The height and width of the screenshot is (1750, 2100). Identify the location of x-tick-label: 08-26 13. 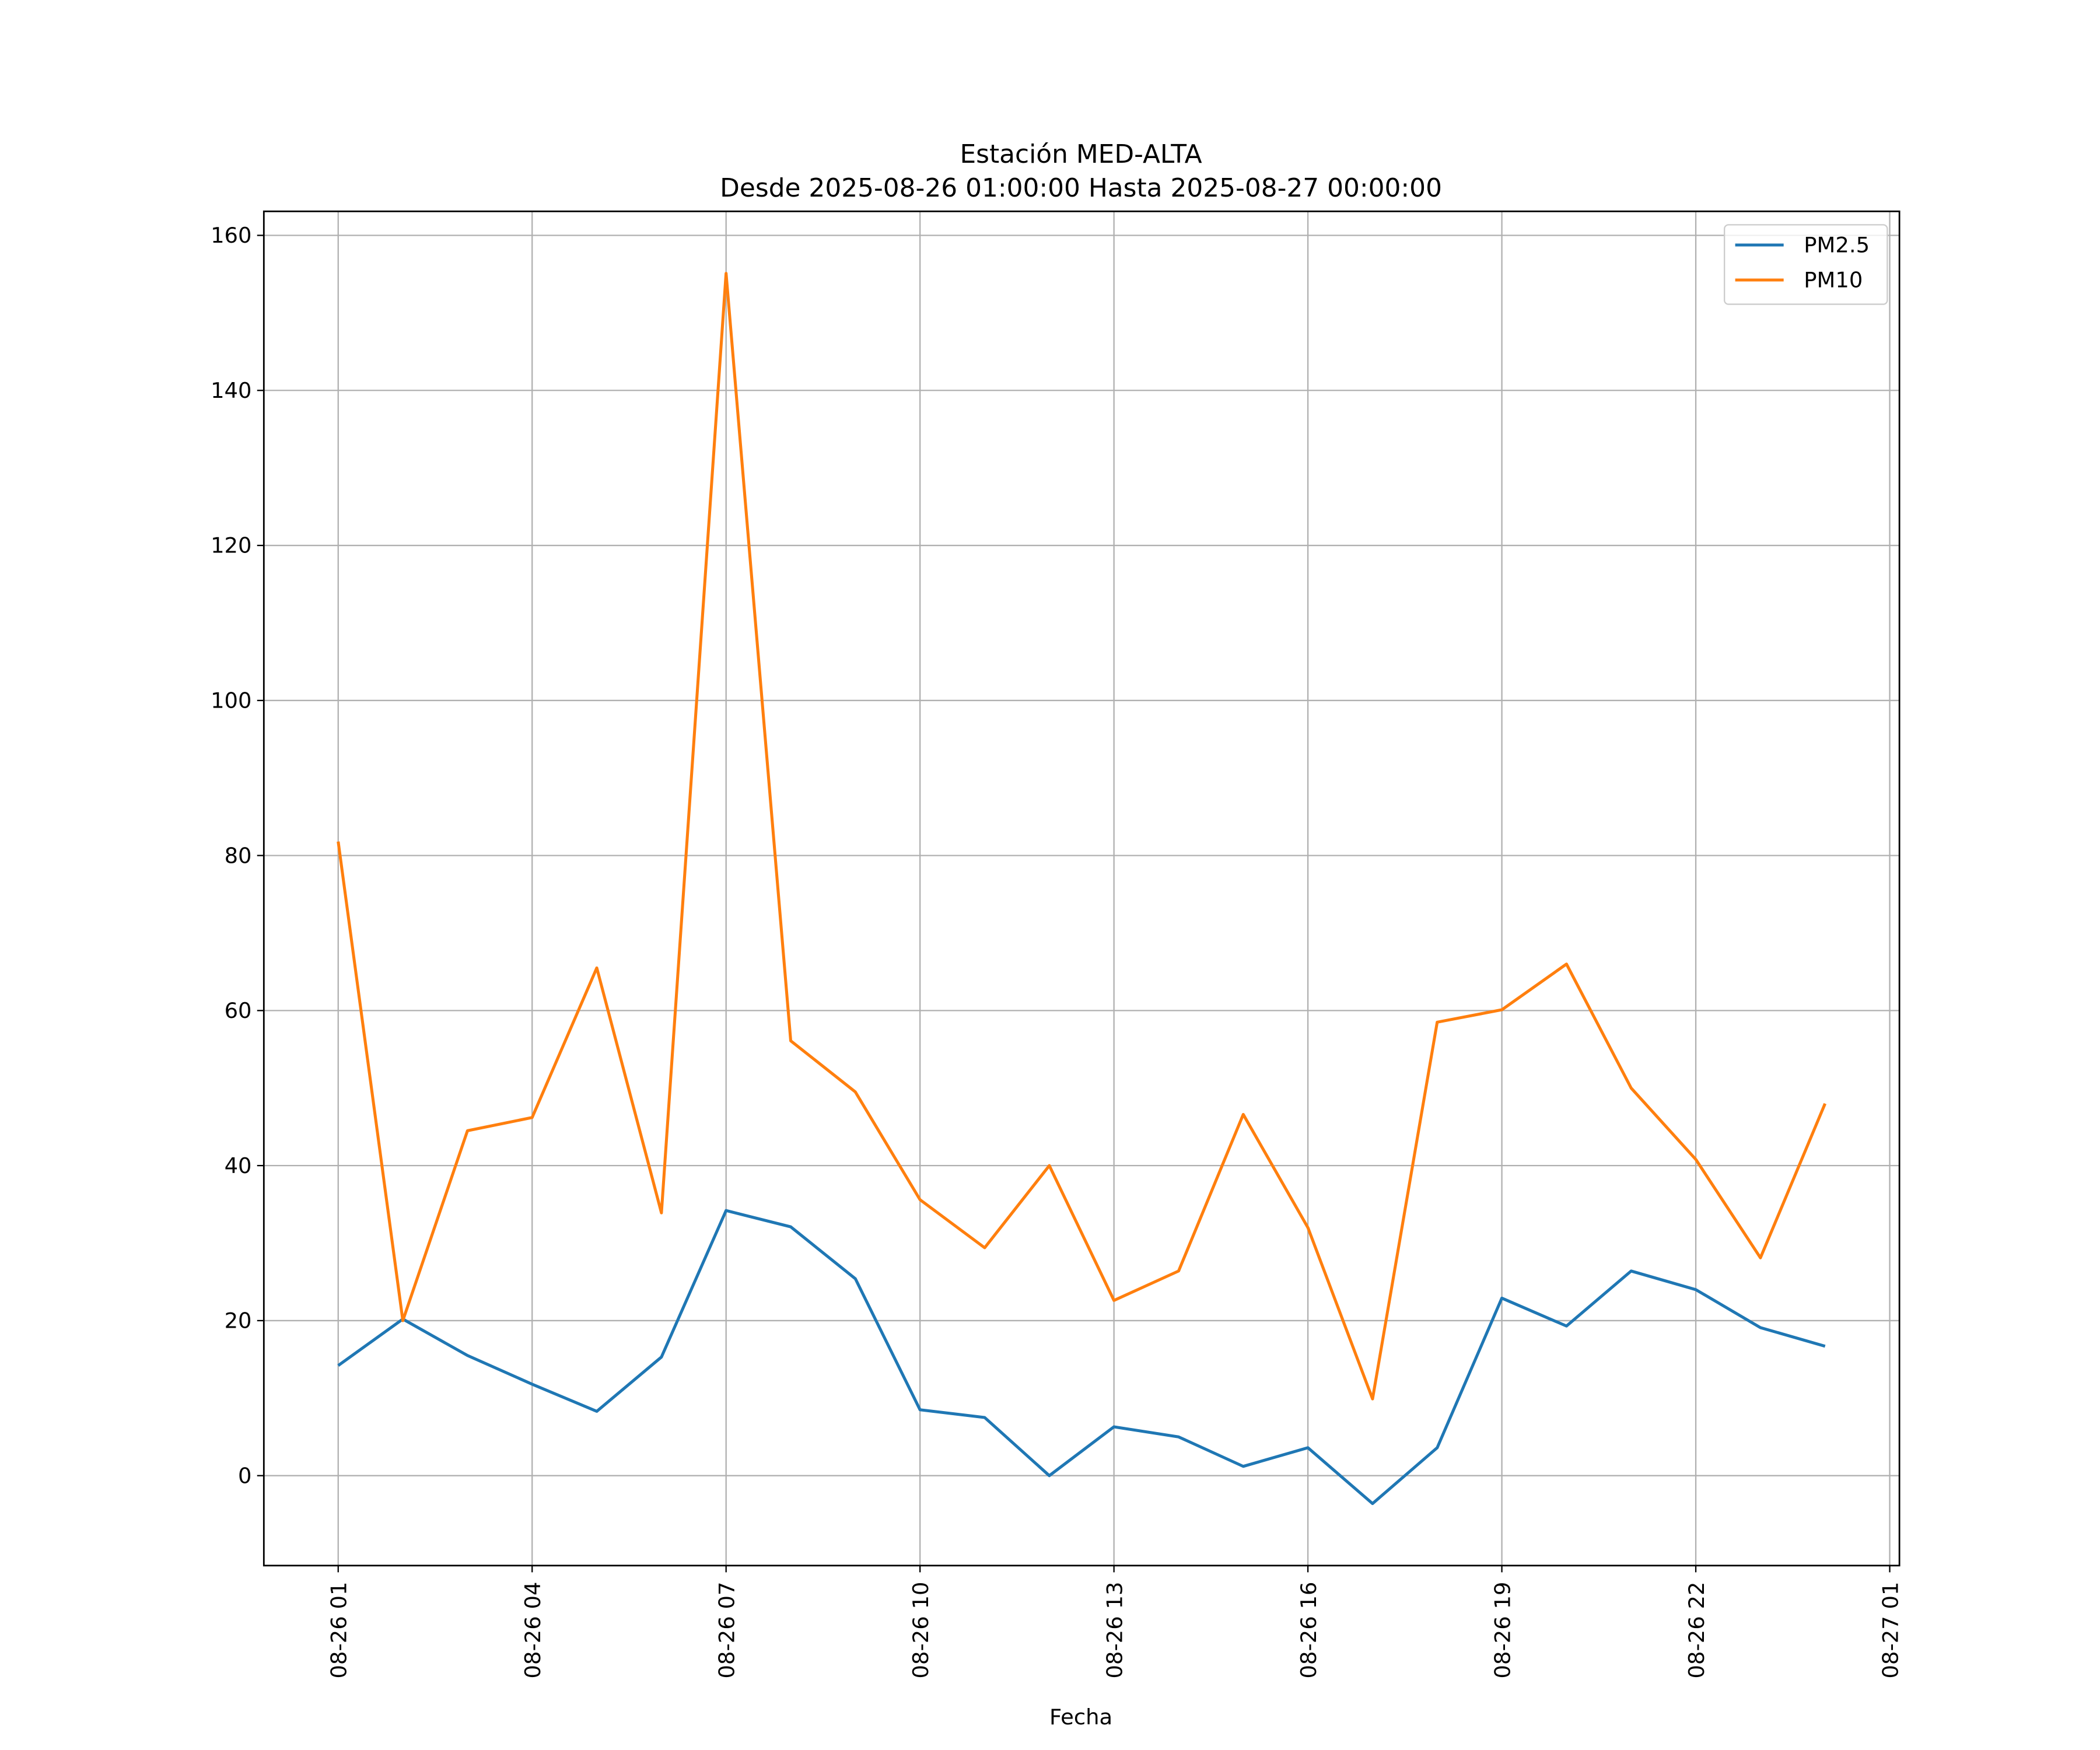
(1114, 1630).